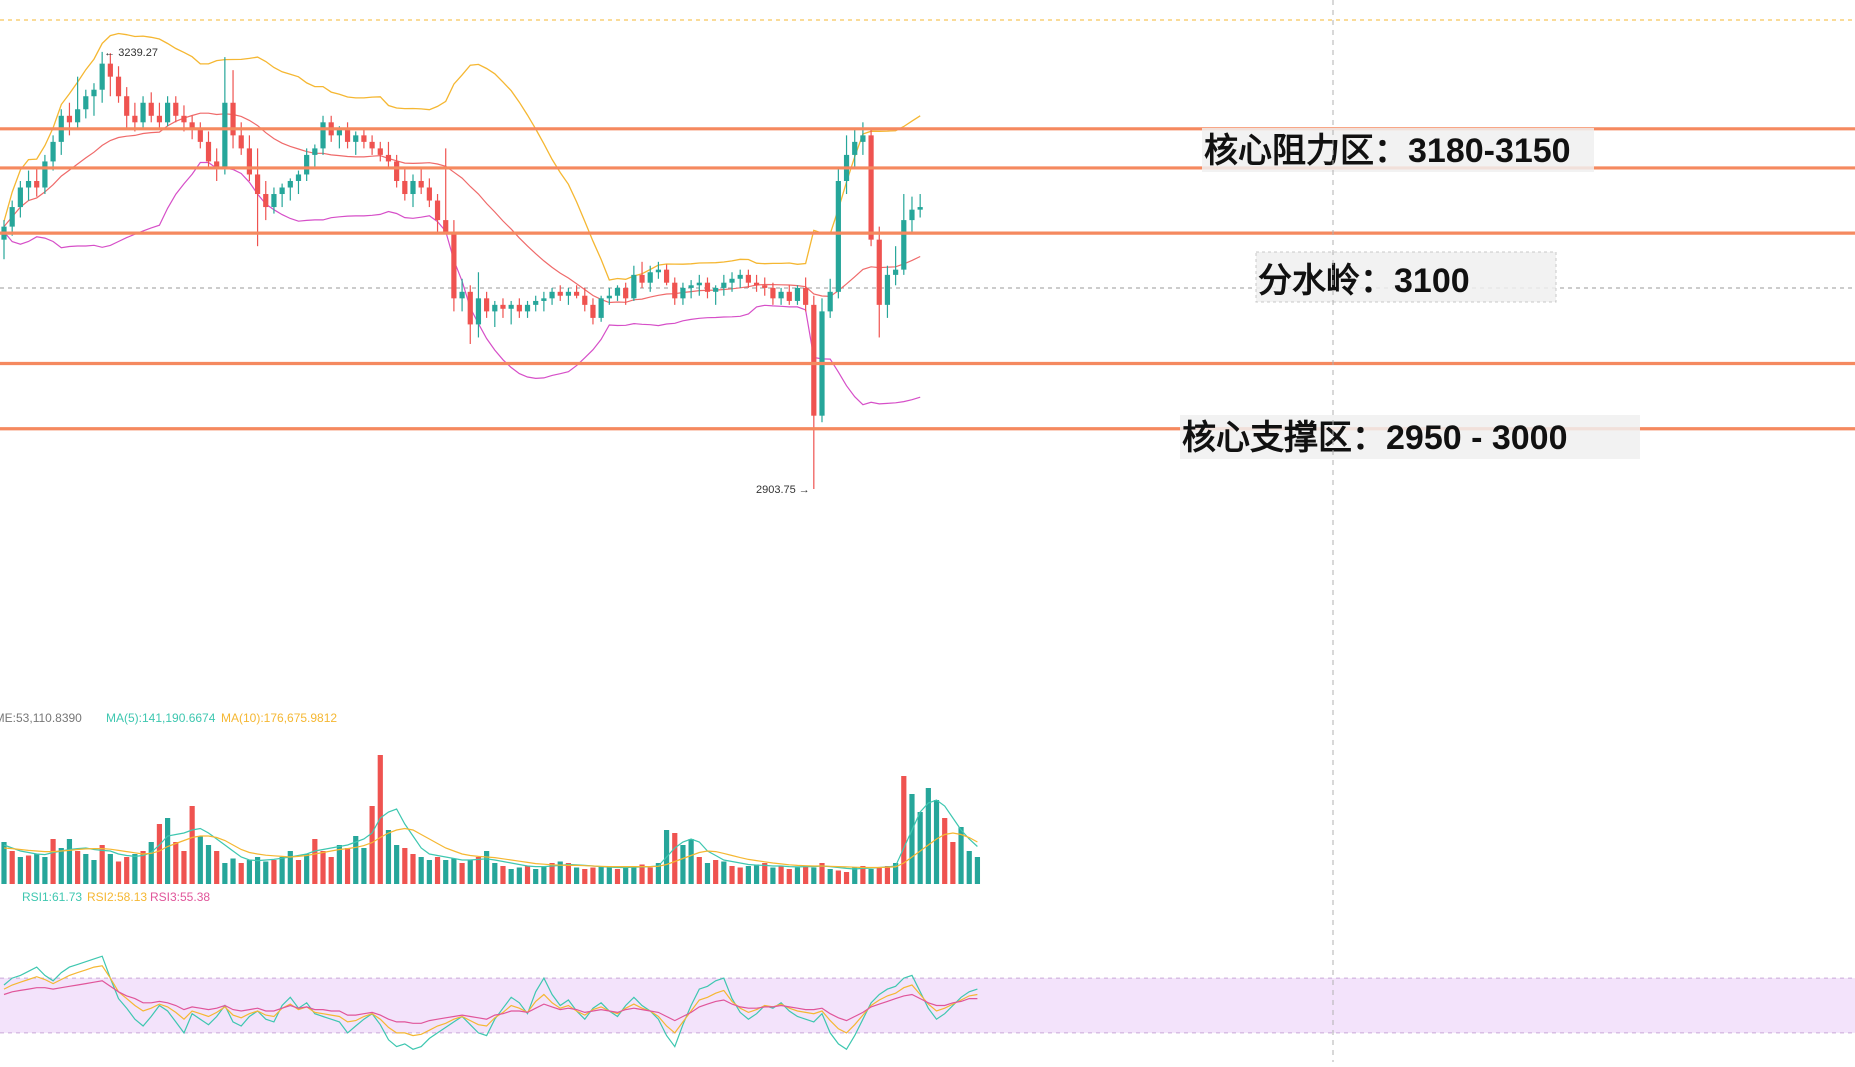  What do you see at coordinates (490, 848) in the screenshot?
I see `volume-ma10-line` at bounding box center [490, 848].